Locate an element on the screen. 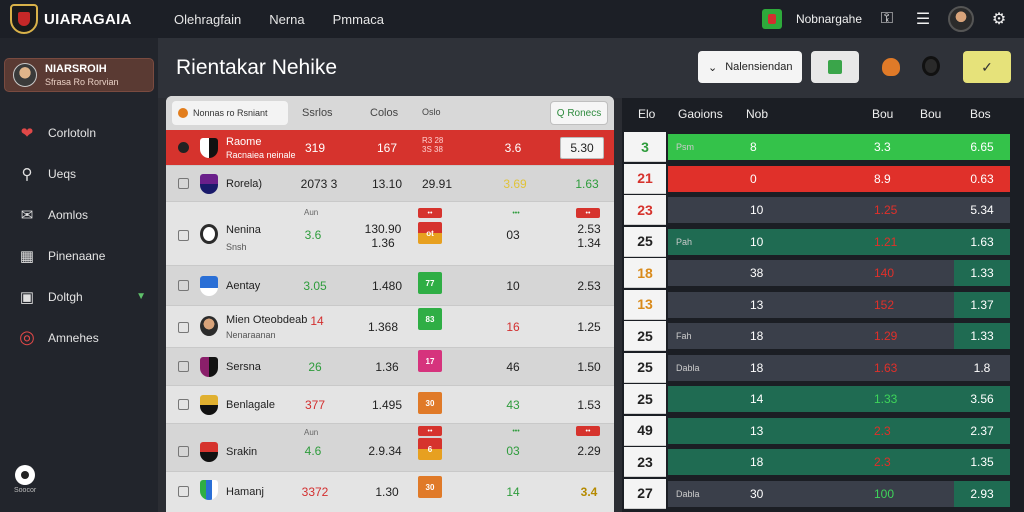  sidebar-item-label: Aomlos is located at coordinates (68, 214).